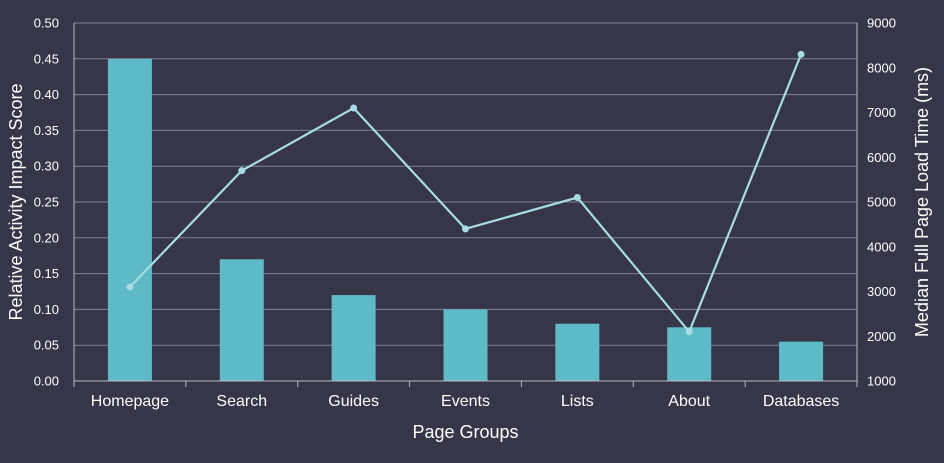 The height and width of the screenshot is (463, 944). I want to click on y2-tick-label: 4000, so click(881, 246).